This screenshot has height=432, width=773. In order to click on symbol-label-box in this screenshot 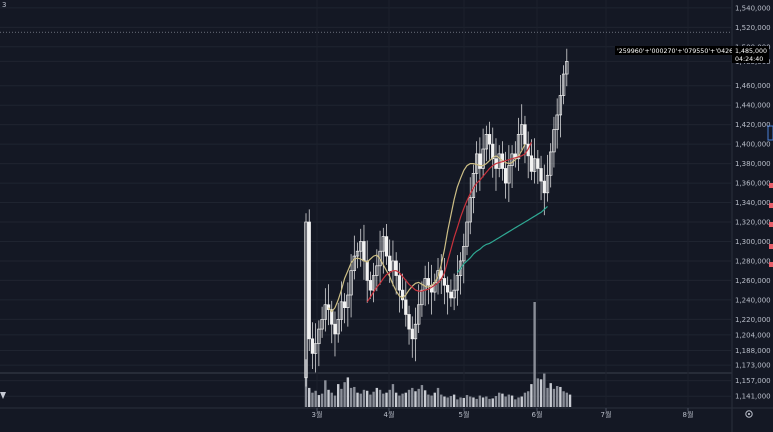, I will do `click(673, 50)`.